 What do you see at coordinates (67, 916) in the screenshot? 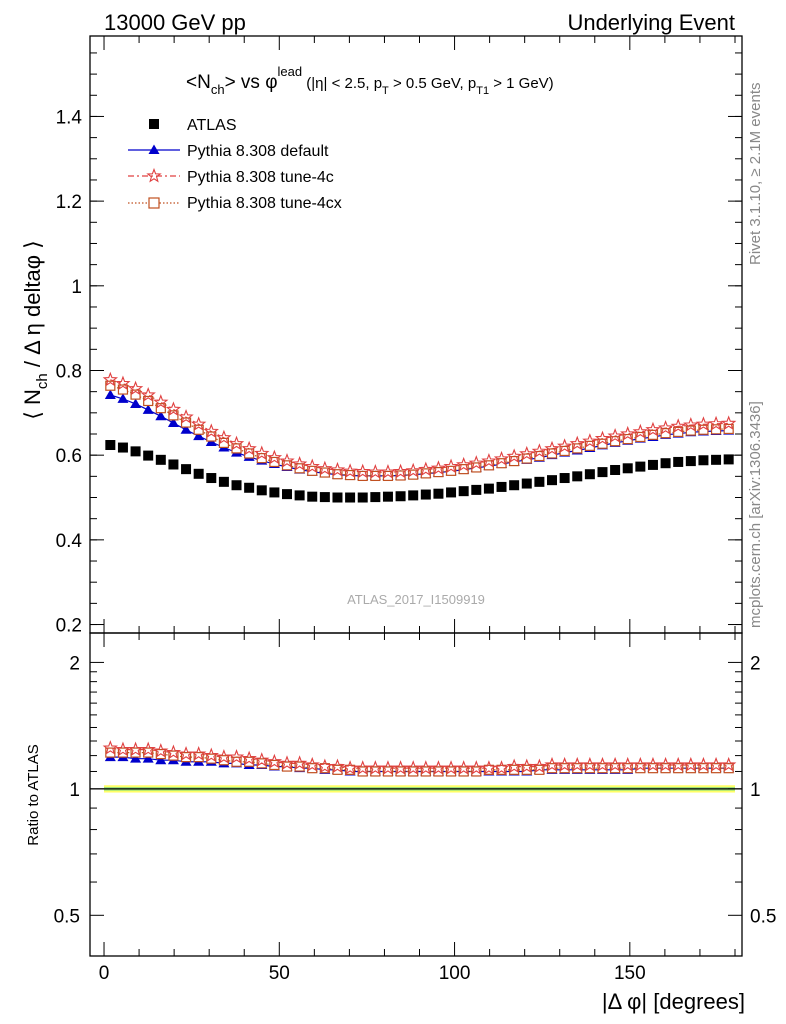
I see `ratio-ytick-label: 0.5` at bounding box center [67, 916].